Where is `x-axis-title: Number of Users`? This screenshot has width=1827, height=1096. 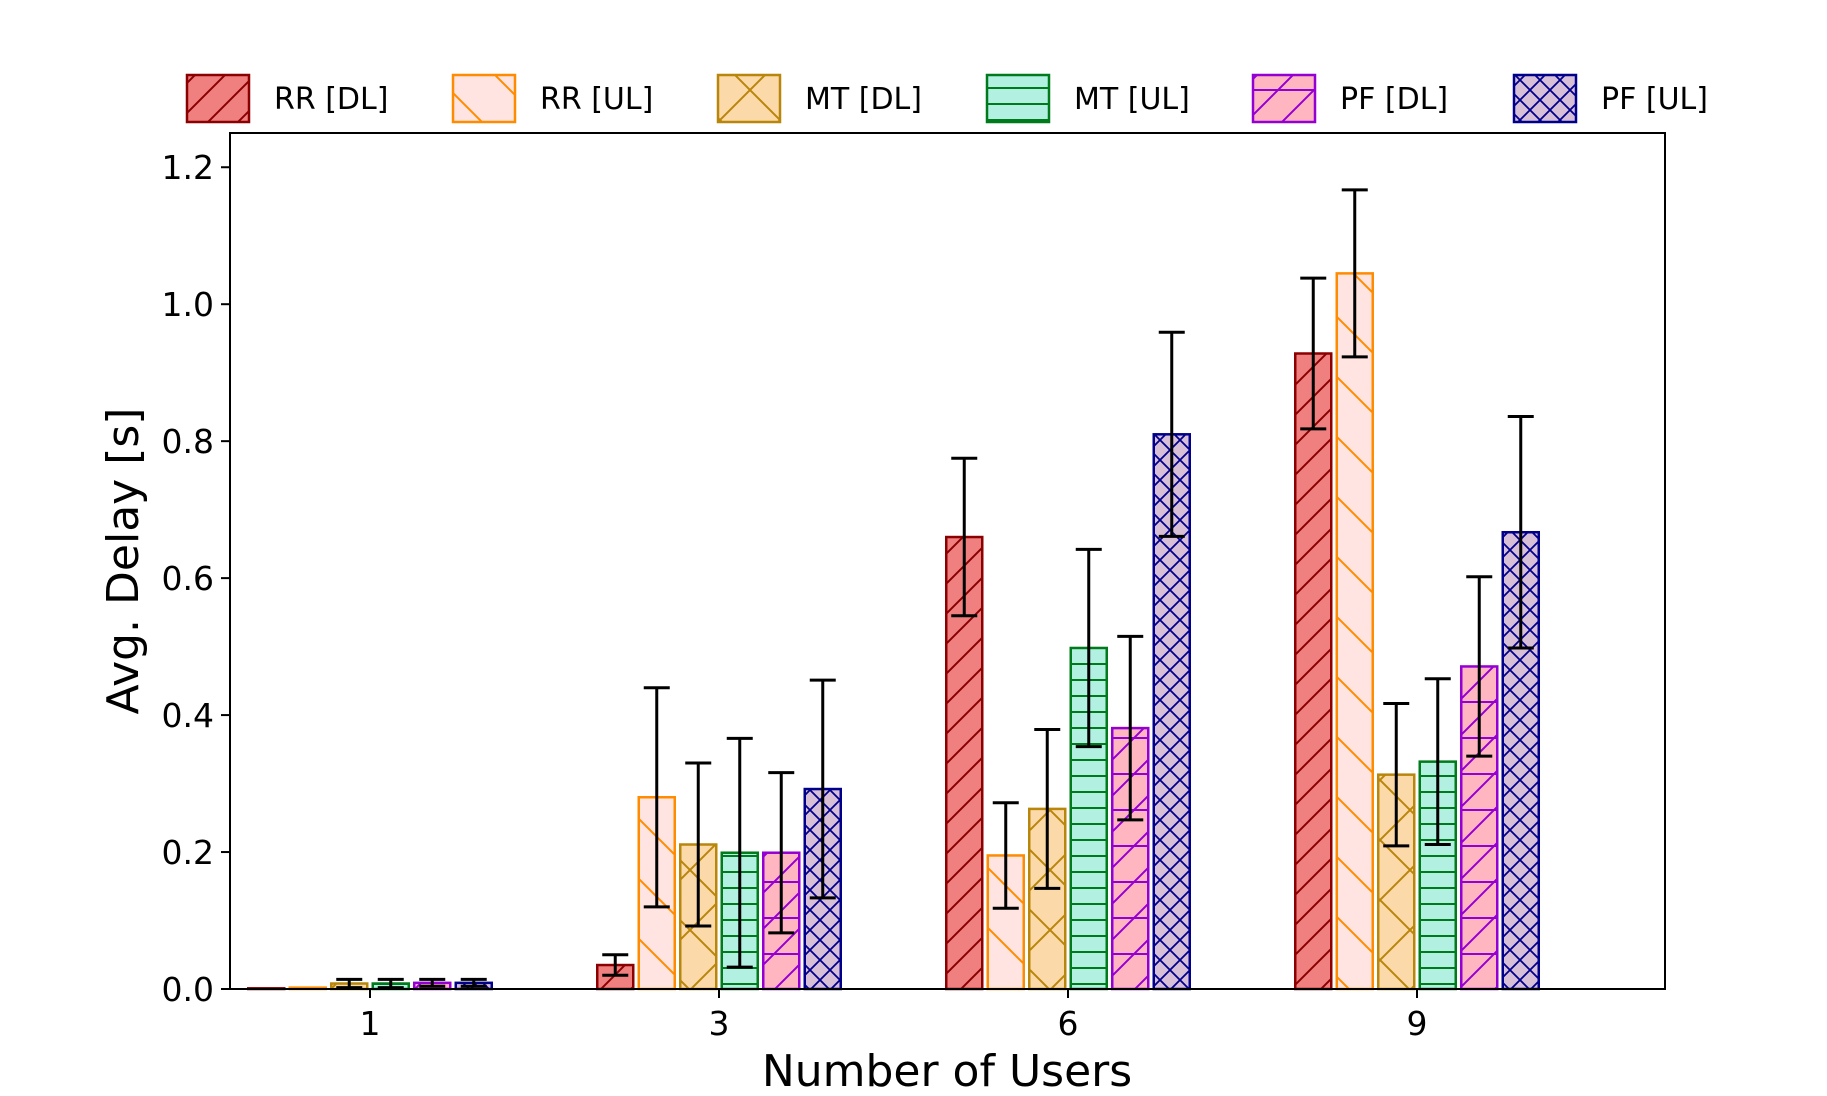
x-axis-title: Number of Users is located at coordinates (947, 1071).